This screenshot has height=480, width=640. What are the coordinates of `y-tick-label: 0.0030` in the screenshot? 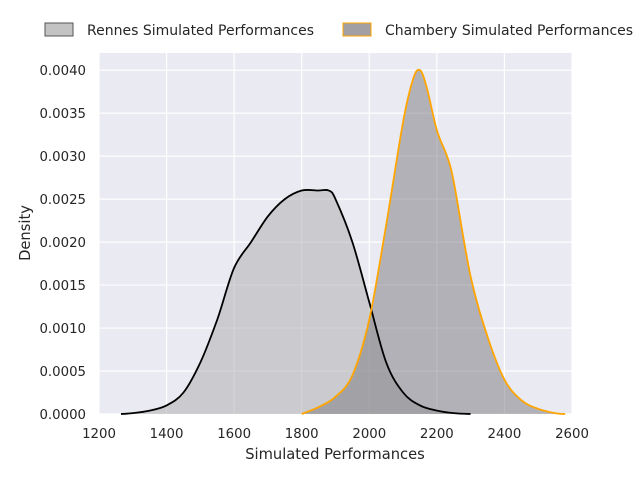 It's located at (62, 157).